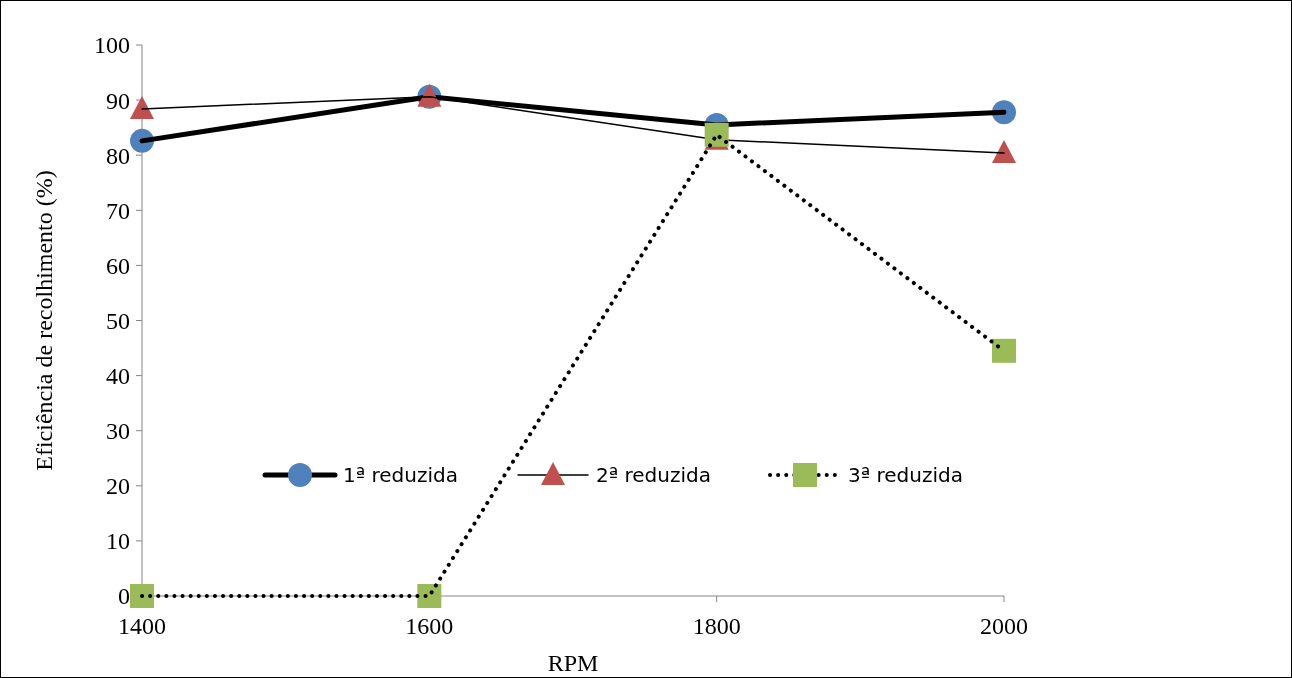  Describe the element at coordinates (118, 486) in the screenshot. I see `y-tick-label: 20` at that location.